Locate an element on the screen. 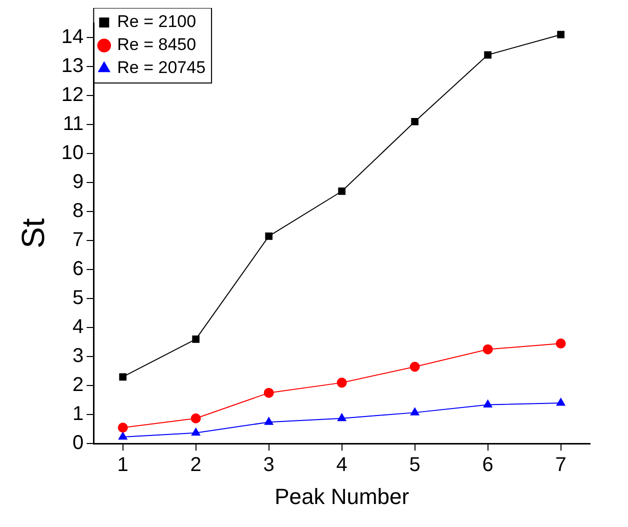 This screenshot has width=628, height=527. y-tick-label: 2 is located at coordinates (78, 385).